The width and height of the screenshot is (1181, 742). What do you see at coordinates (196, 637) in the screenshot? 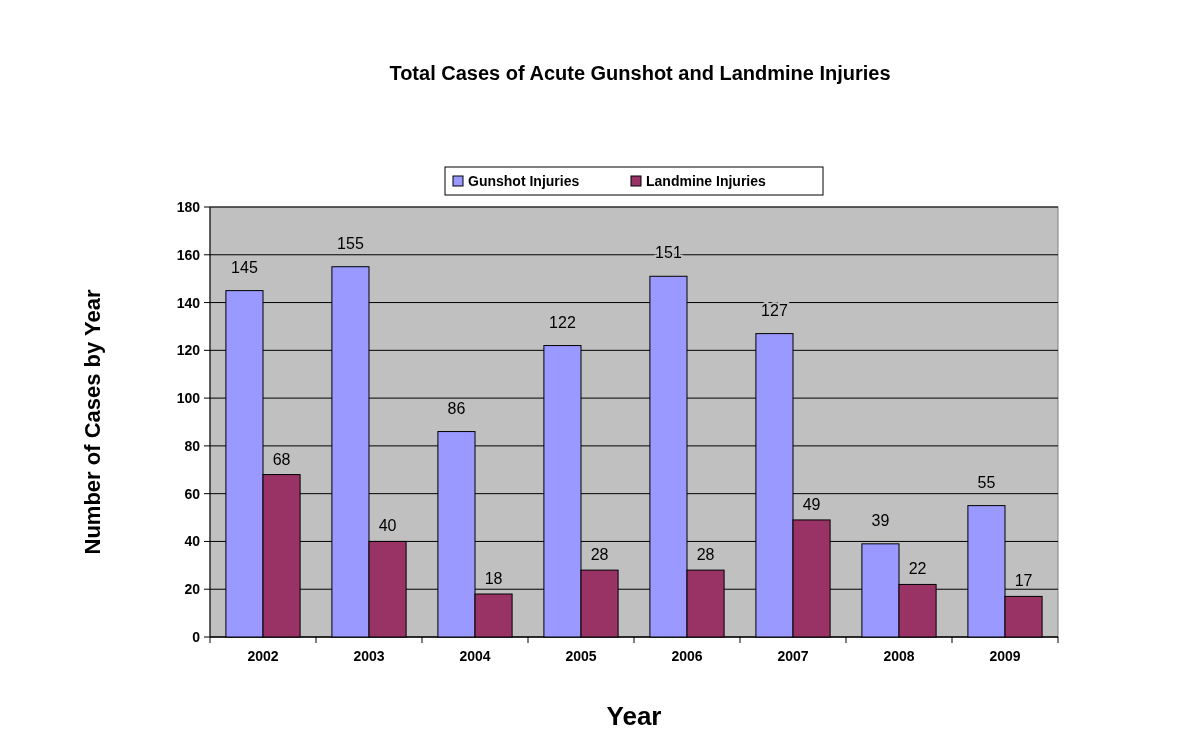
I see `y-tick-label: 0` at bounding box center [196, 637].